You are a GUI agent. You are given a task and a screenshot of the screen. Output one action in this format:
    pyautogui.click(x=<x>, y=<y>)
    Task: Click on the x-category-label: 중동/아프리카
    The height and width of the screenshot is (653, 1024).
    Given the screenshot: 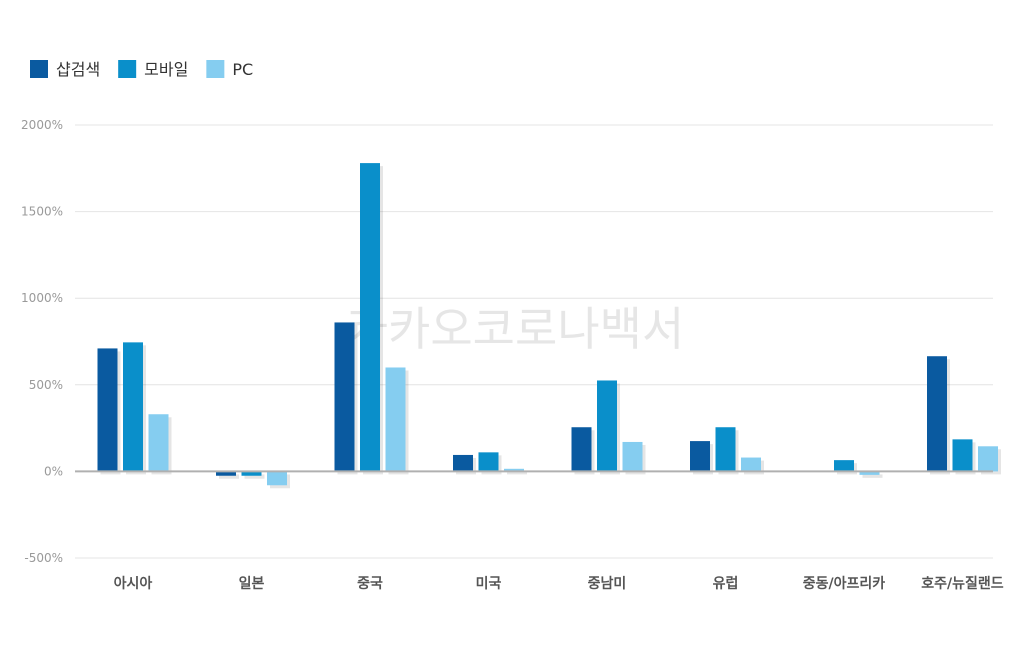 What is the action you would take?
    pyautogui.click(x=844, y=583)
    